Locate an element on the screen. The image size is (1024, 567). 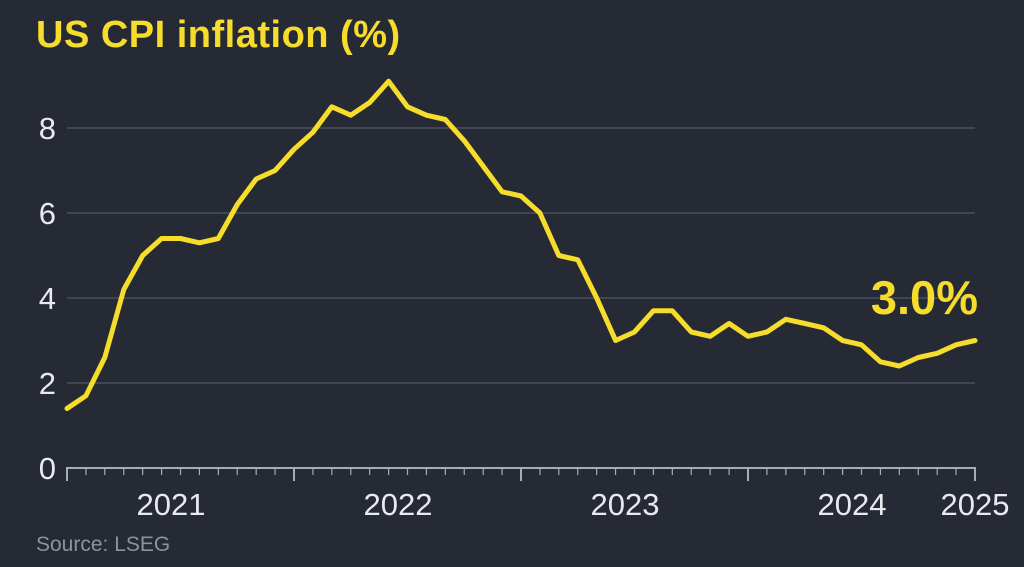
x-tick-label-2024: 2024 is located at coordinates (852, 504).